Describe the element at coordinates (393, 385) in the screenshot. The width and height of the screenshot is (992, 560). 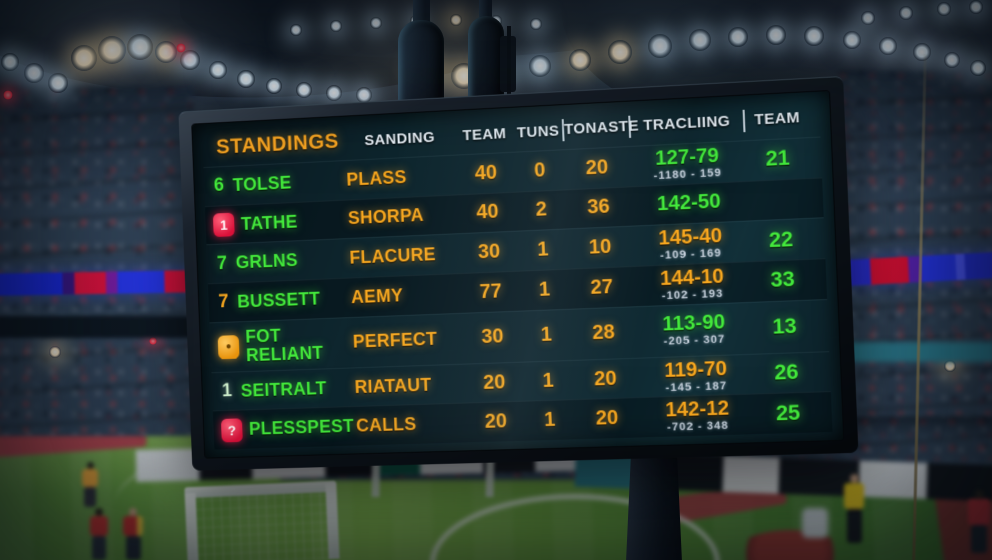
I see `team-alt-name: RIATAUT` at that location.